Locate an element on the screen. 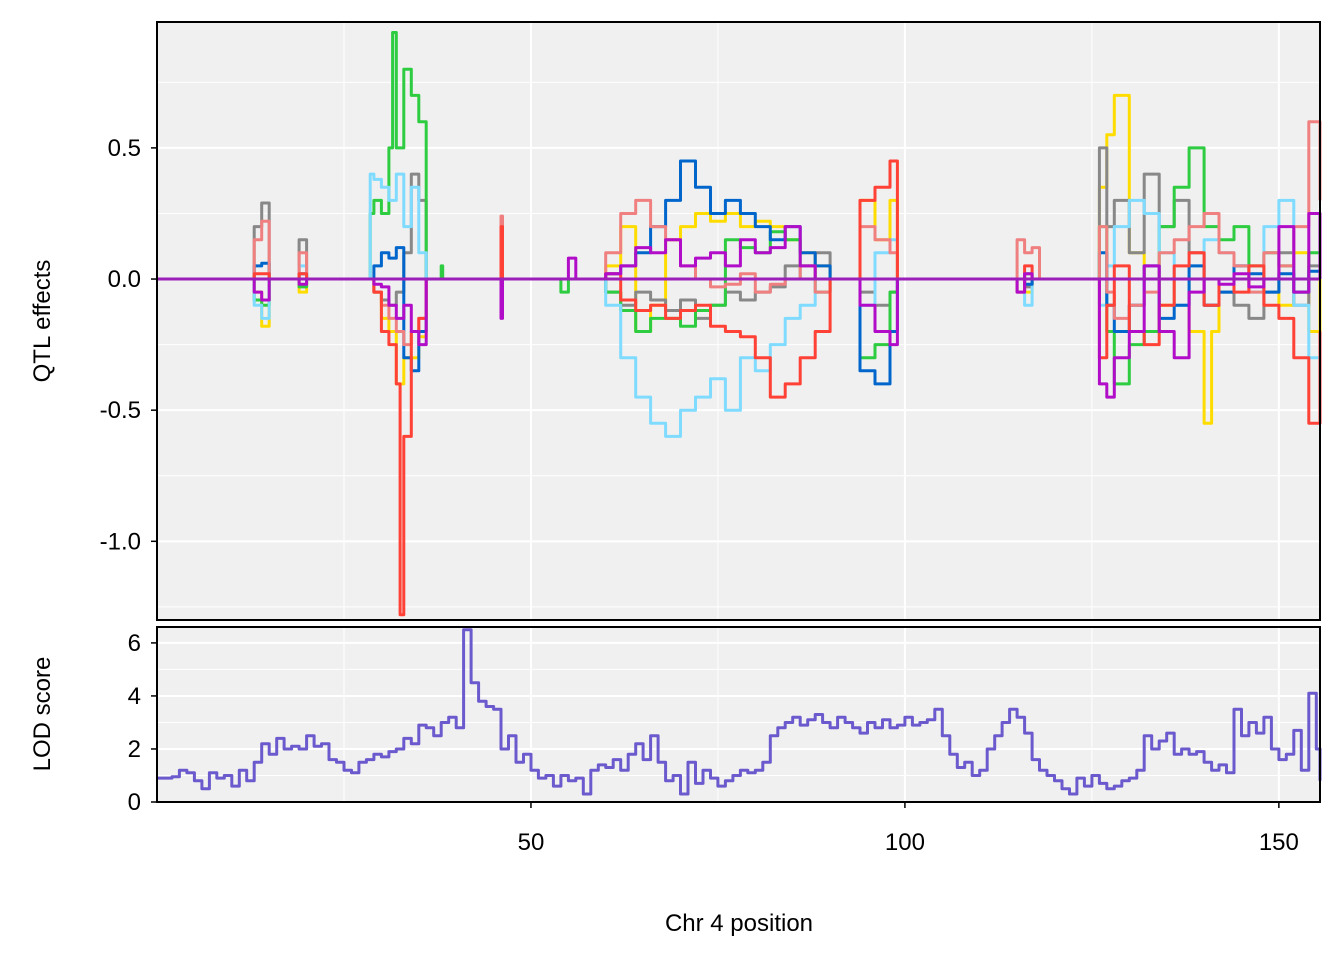  lod-y-tick-label: 6 is located at coordinates (134, 643).